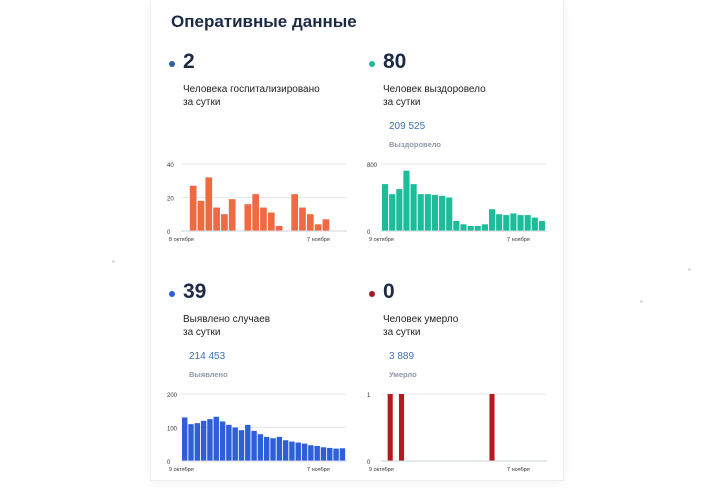 The image size is (720, 502). What do you see at coordinates (420, 326) in the screenshot?
I see `stat-description: Человек умерло за сутки` at bounding box center [420, 326].